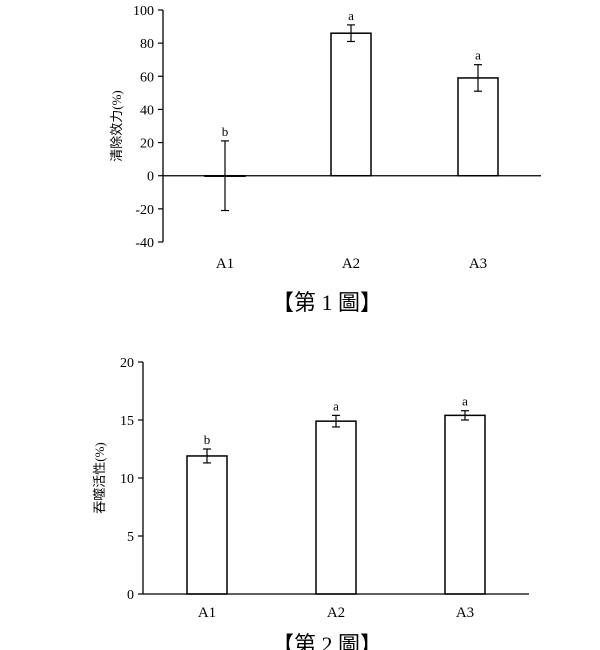 The image size is (600, 650). I want to click on chart-1-category-label-A2: A2, so click(351, 264).